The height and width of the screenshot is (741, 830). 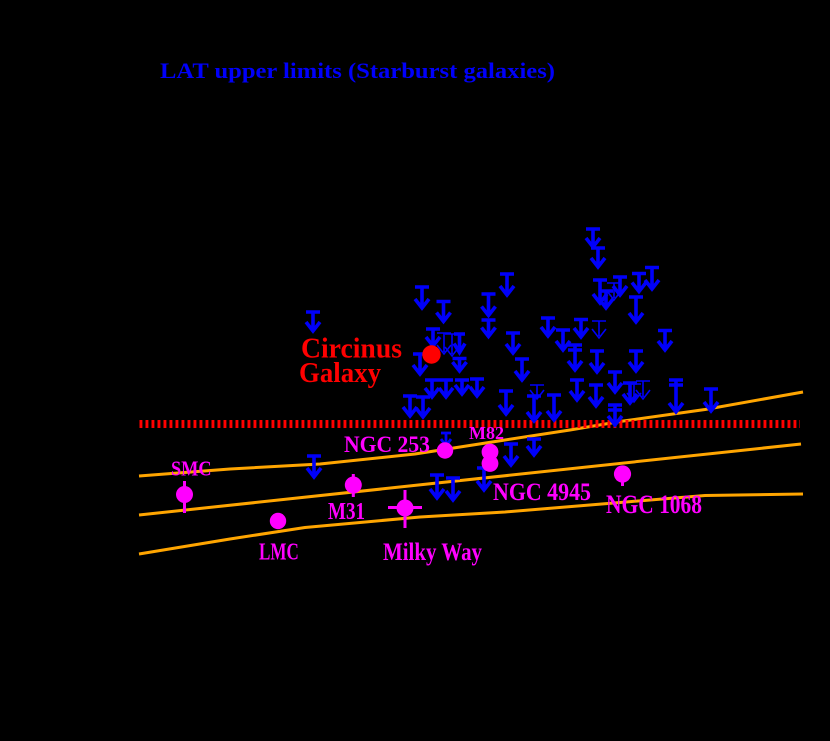 What do you see at coordinates (387, 444) in the screenshot?
I see `svg-text: NGC 253` at bounding box center [387, 444].